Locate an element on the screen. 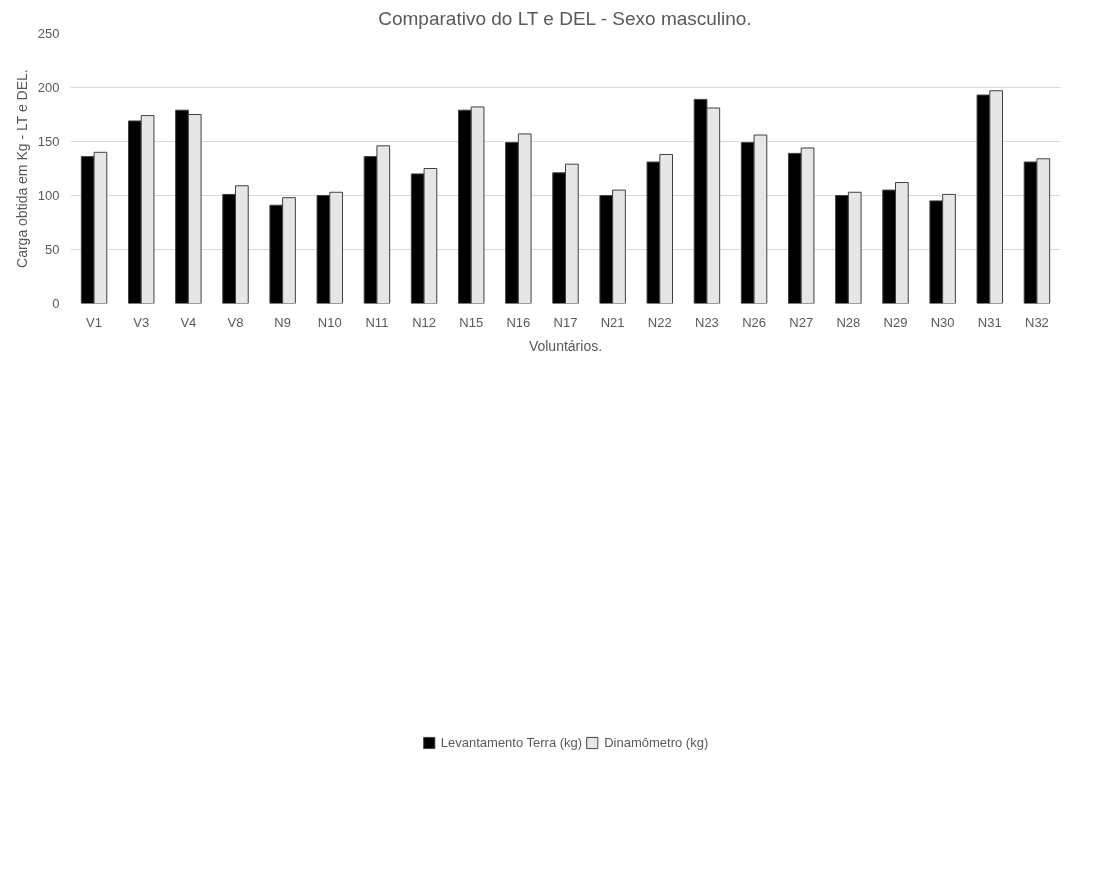 The width and height of the screenshot is (1109, 886). legend-label: Levantamento Terra (kg) is located at coordinates (511, 742).